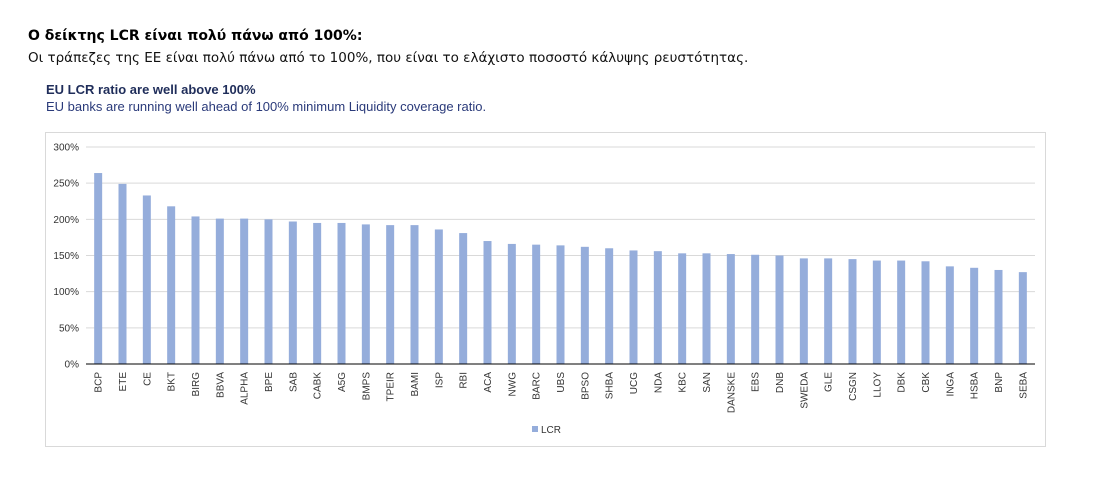 The image size is (1097, 484). I want to click on x-tick-label-tpeir: TPEIR, so click(391, 386).